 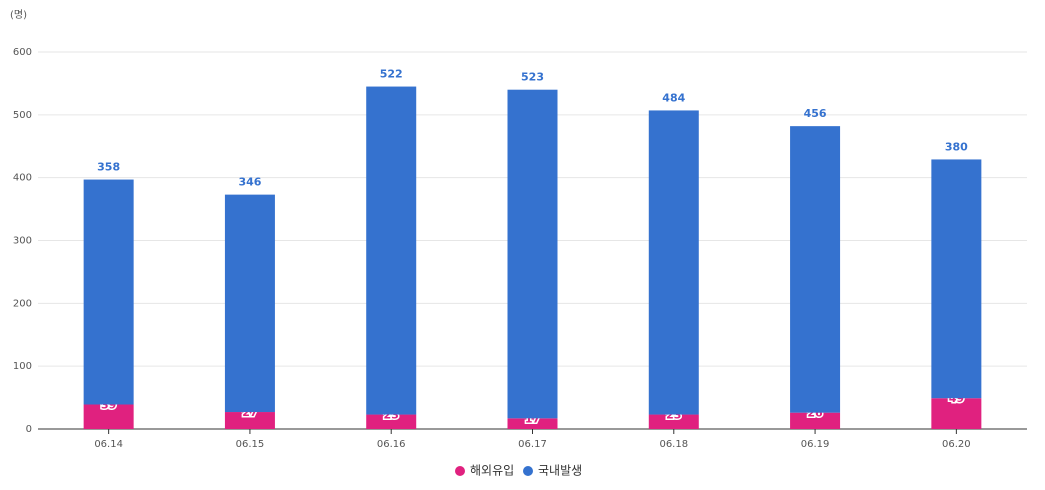 I want to click on y-tick-label: 500, so click(x=22, y=115).